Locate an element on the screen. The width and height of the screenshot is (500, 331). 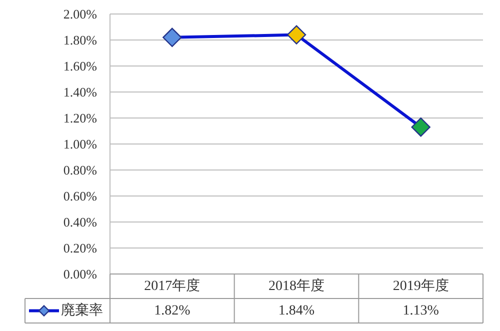
x-tick-label: 2019年度 is located at coordinates (420, 286).